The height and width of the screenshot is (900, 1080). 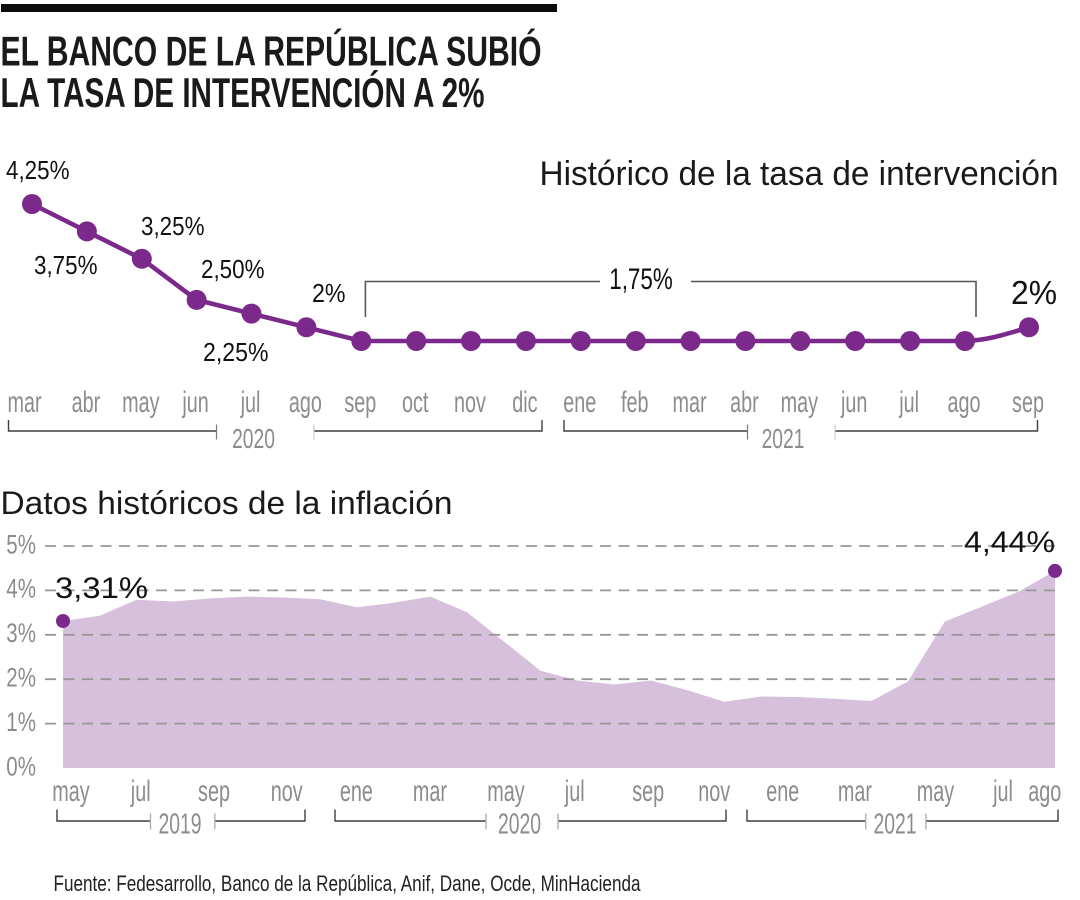 What do you see at coordinates (66, 265) in the screenshot?
I see `svg-text: 3,75%` at bounding box center [66, 265].